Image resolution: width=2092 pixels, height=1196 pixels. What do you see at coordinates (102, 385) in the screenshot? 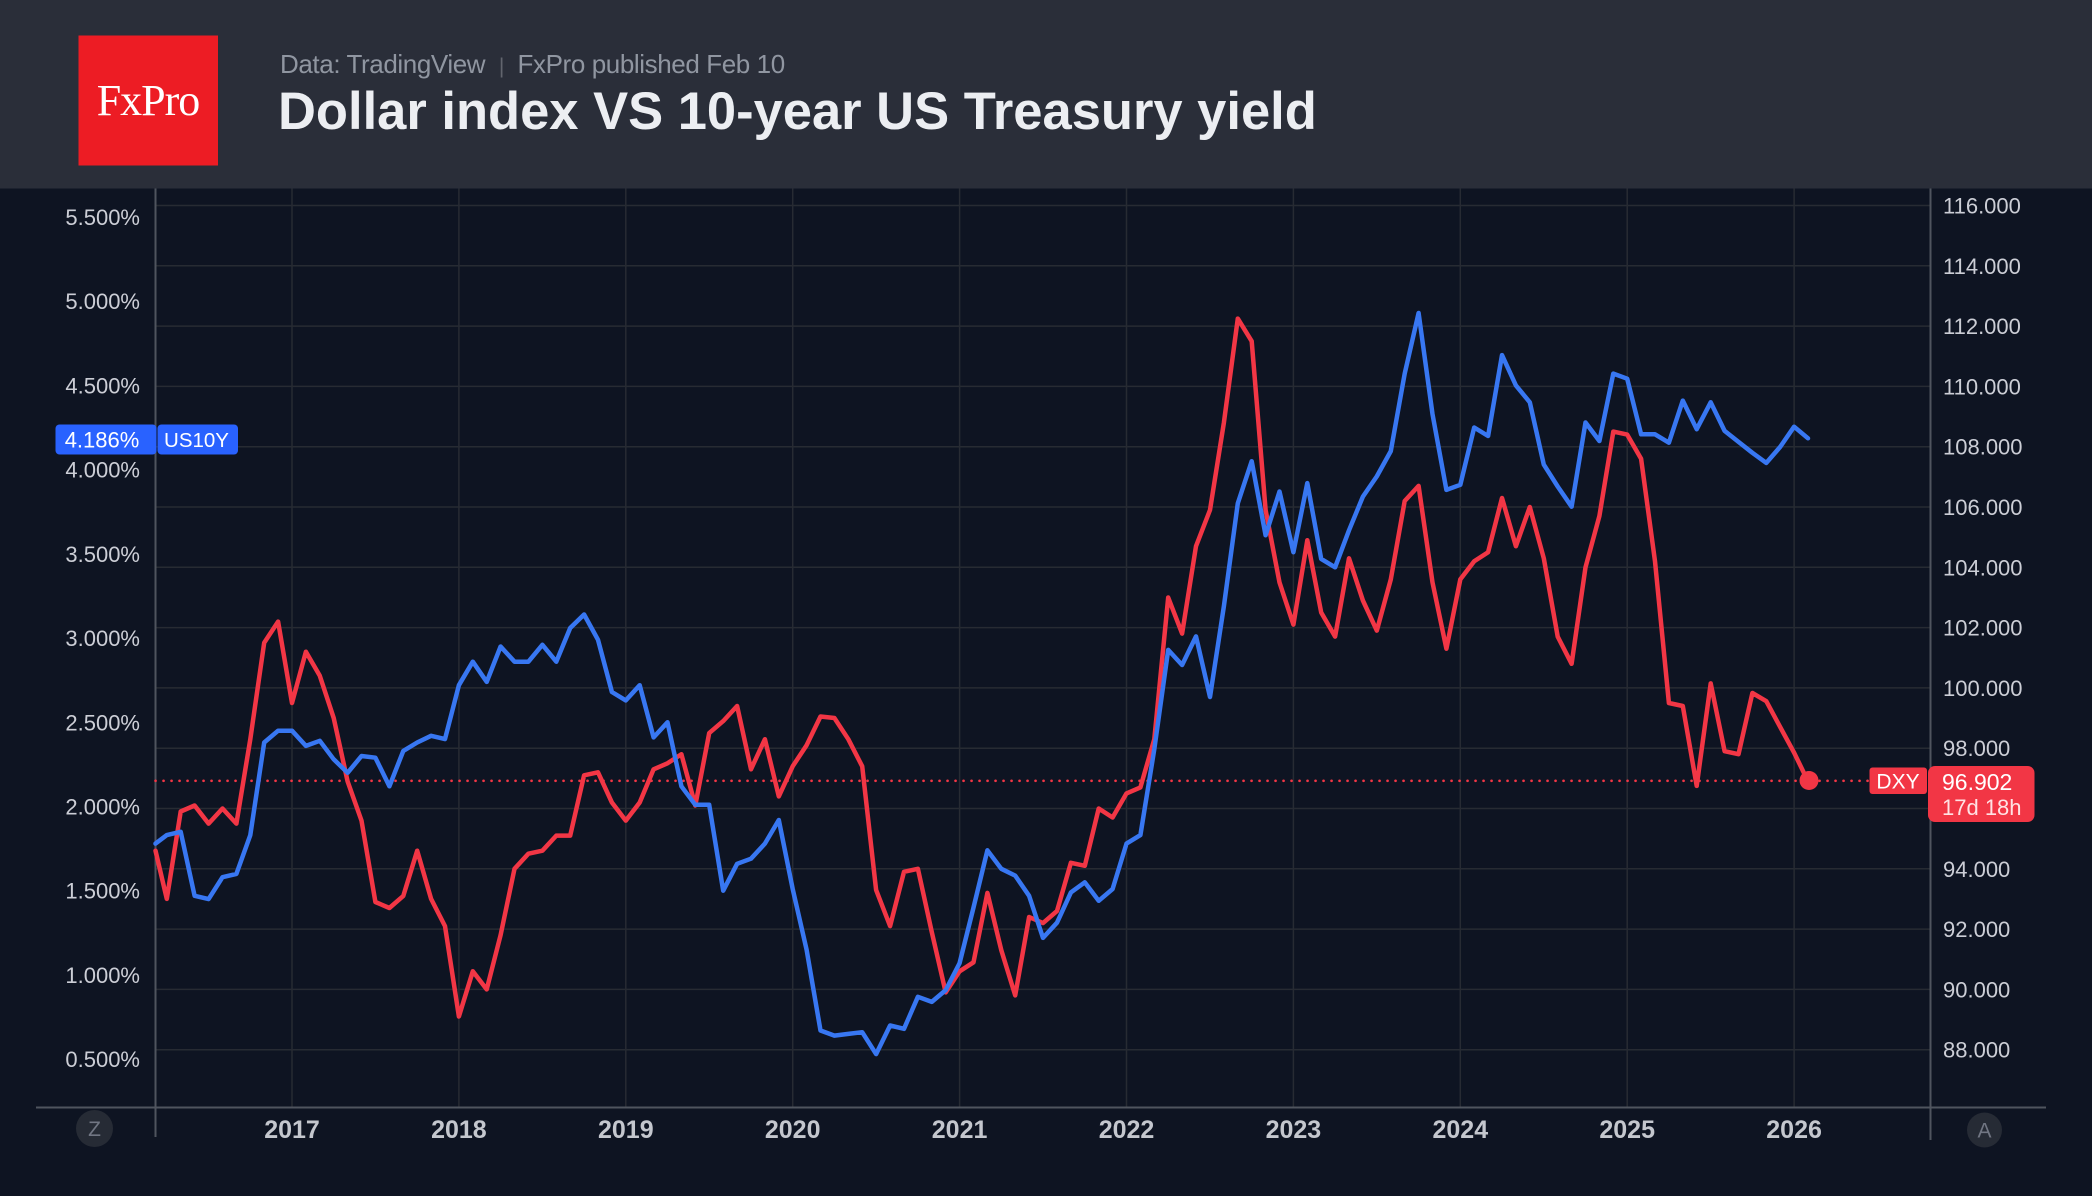
I see `svg-text: 4.500%` at bounding box center [102, 385].